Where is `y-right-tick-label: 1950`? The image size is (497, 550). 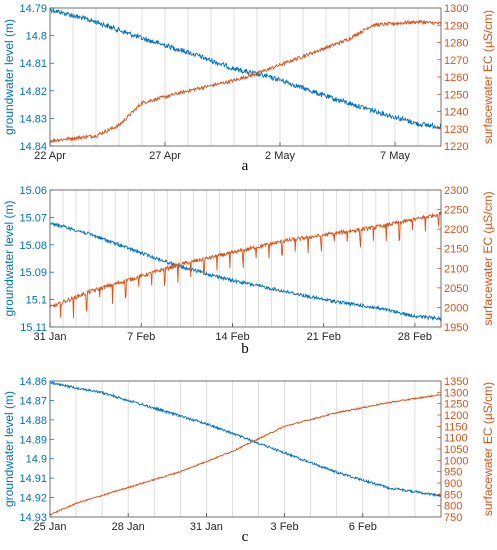
y-right-tick-label: 1950 is located at coordinates (456, 328).